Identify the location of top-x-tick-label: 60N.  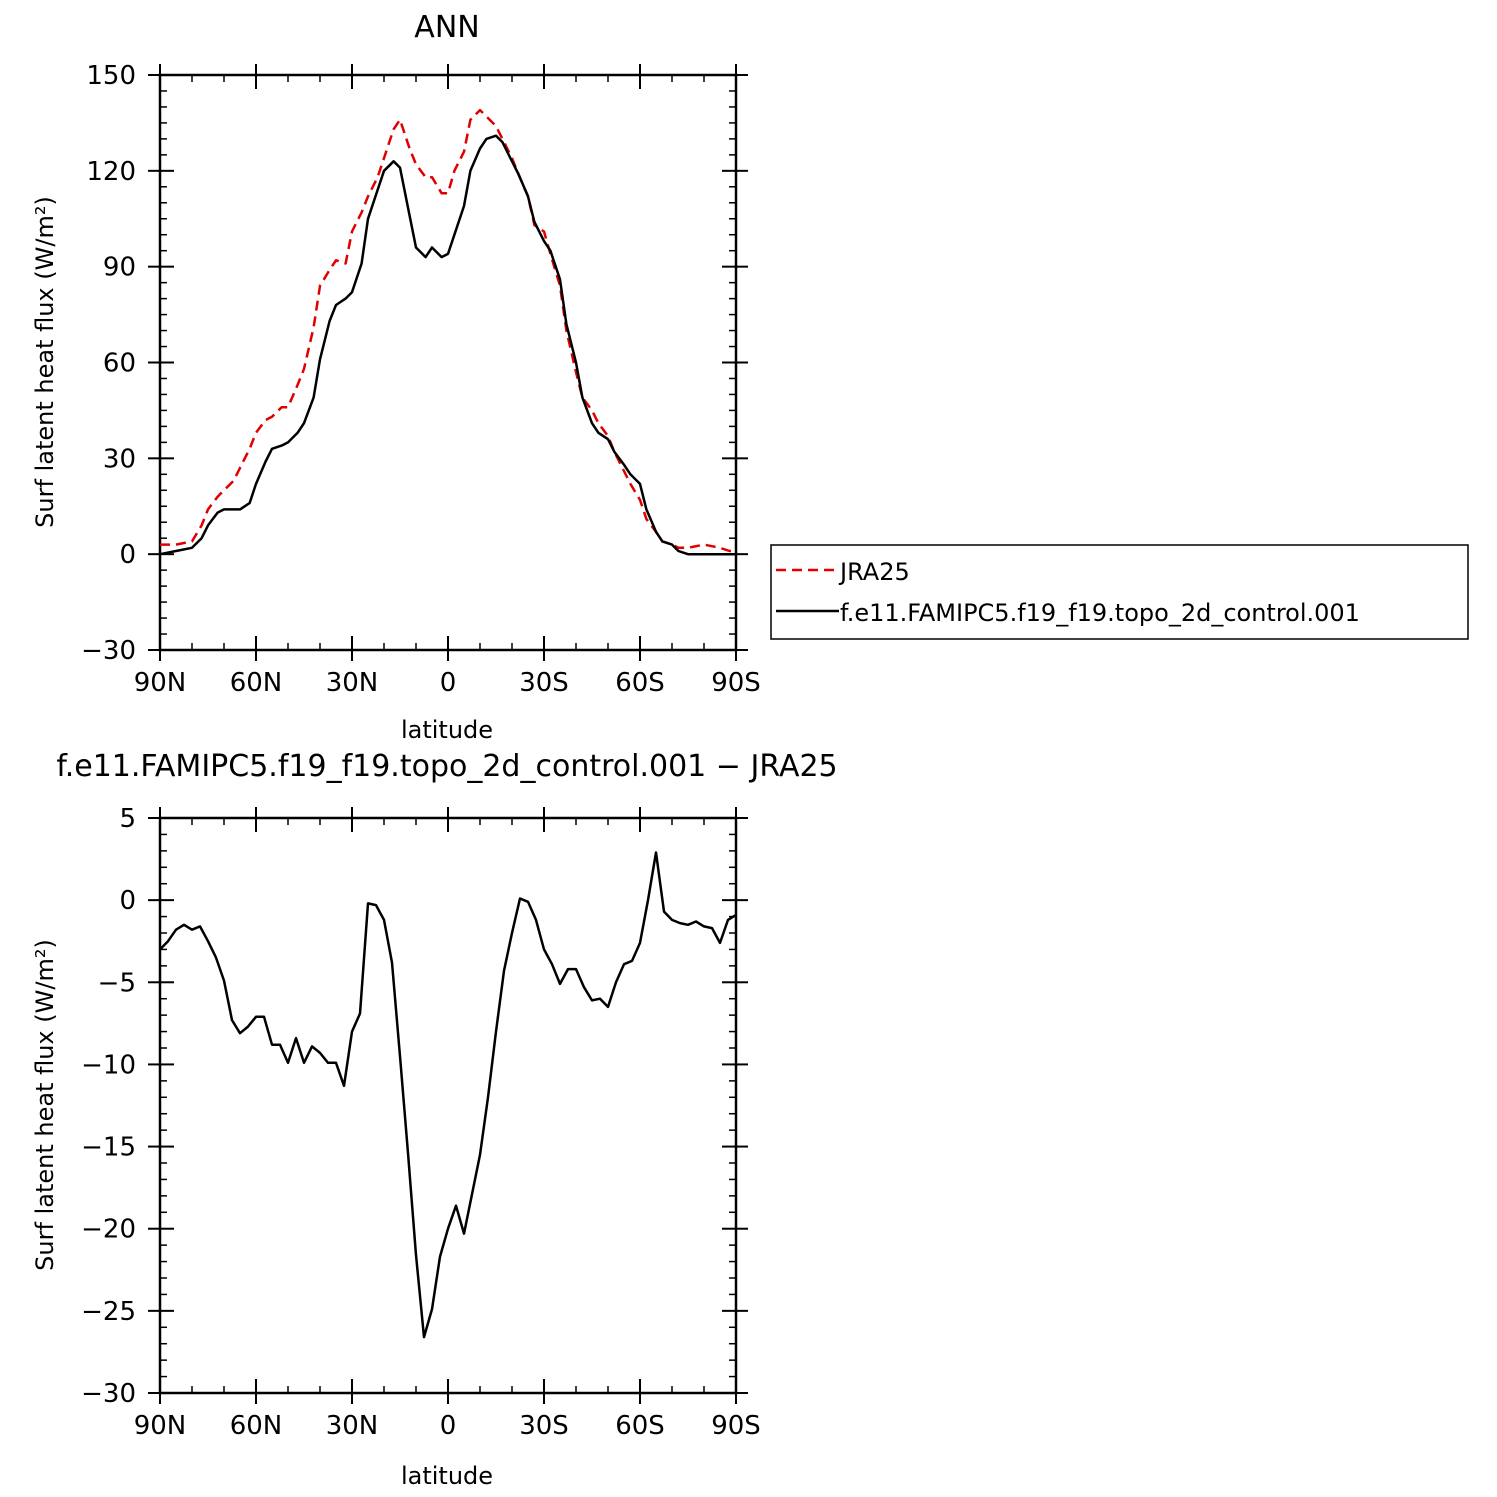
(256, 683).